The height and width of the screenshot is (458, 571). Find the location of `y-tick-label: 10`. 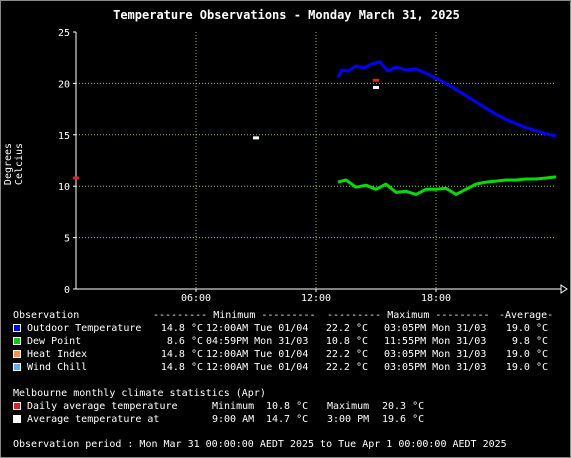

y-tick-label: 10 is located at coordinates (64, 187).